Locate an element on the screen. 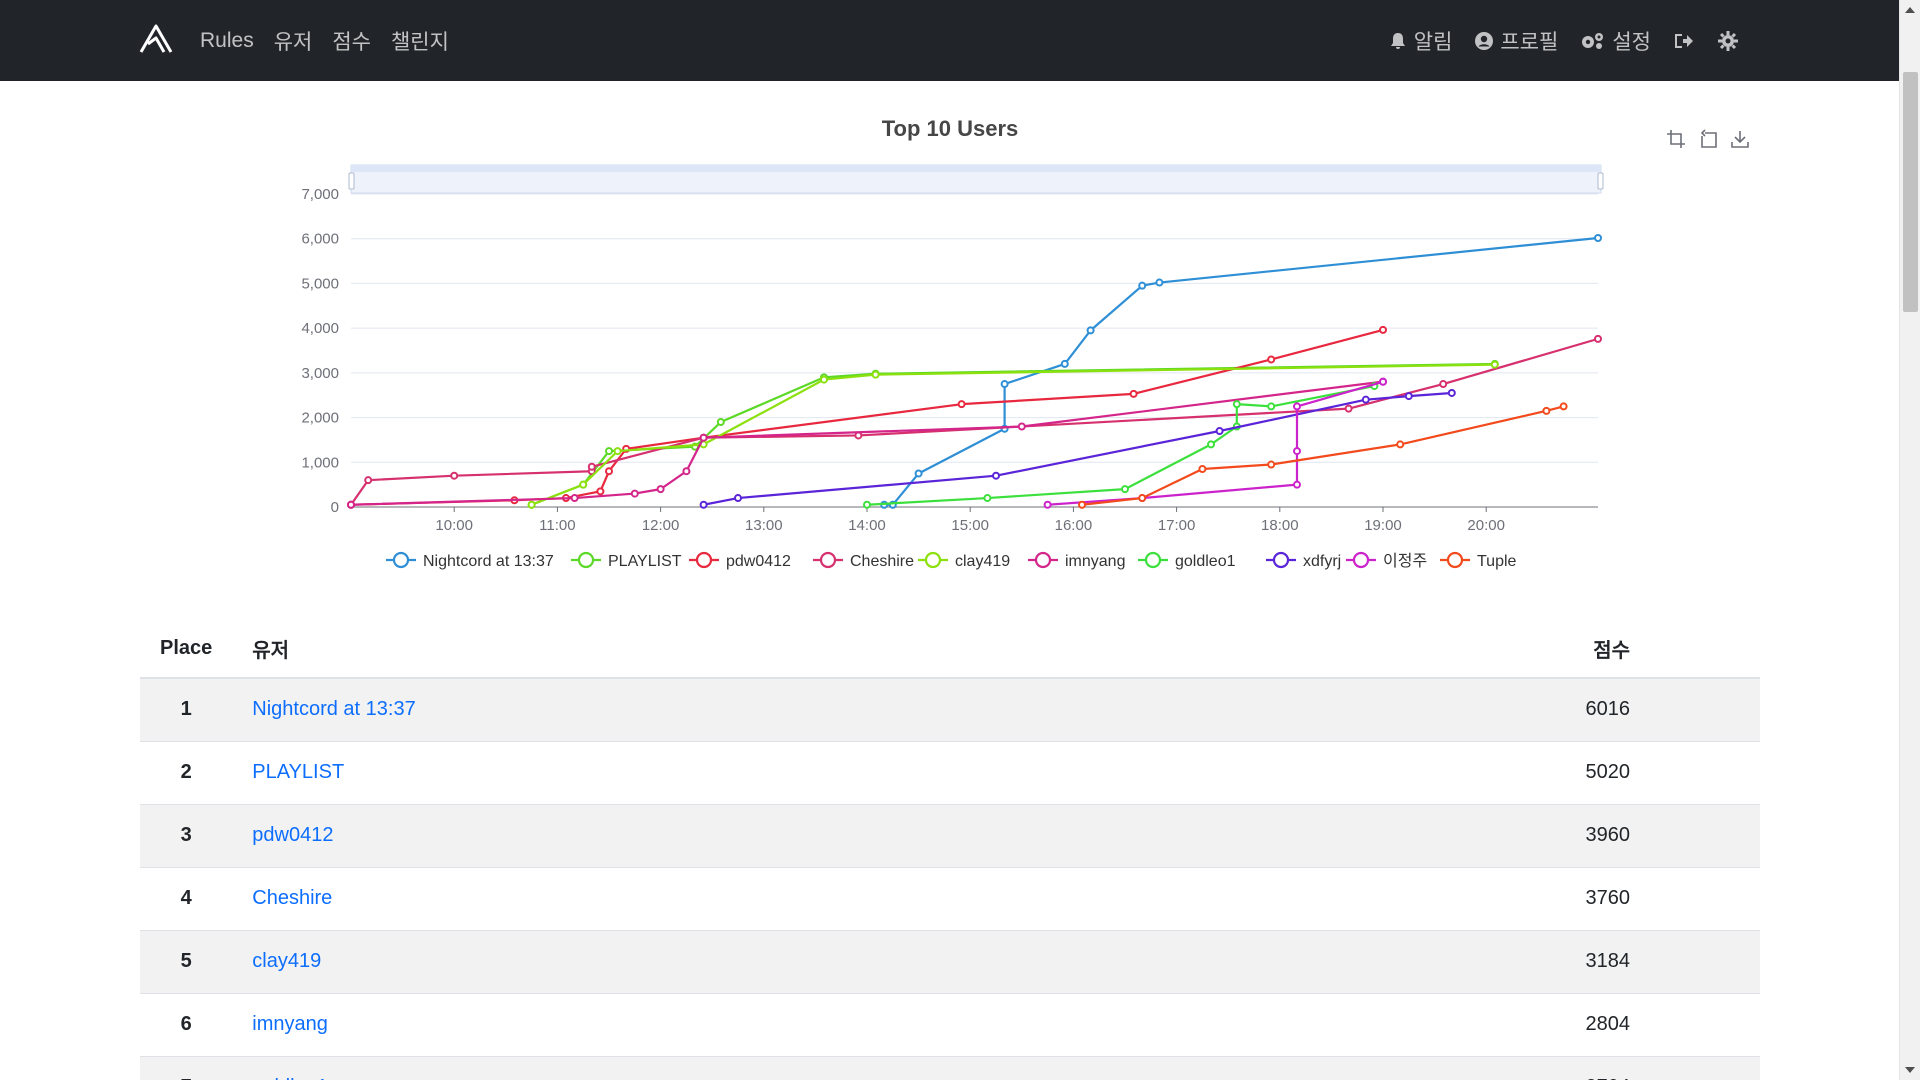  legend-item-label: Tuple is located at coordinates (1497, 561).